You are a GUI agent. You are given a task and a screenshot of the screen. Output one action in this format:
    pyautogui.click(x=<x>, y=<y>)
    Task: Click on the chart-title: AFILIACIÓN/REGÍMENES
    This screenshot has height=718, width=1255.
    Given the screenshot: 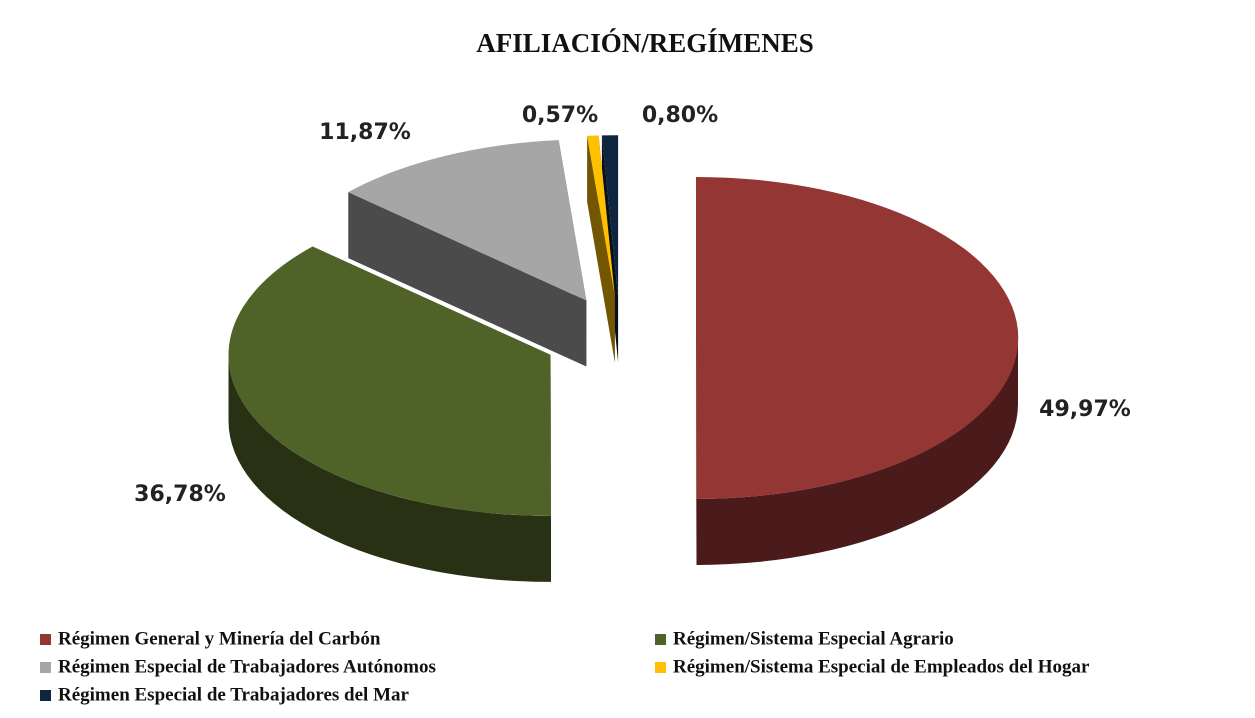 What is the action you would take?
    pyautogui.click(x=645, y=43)
    